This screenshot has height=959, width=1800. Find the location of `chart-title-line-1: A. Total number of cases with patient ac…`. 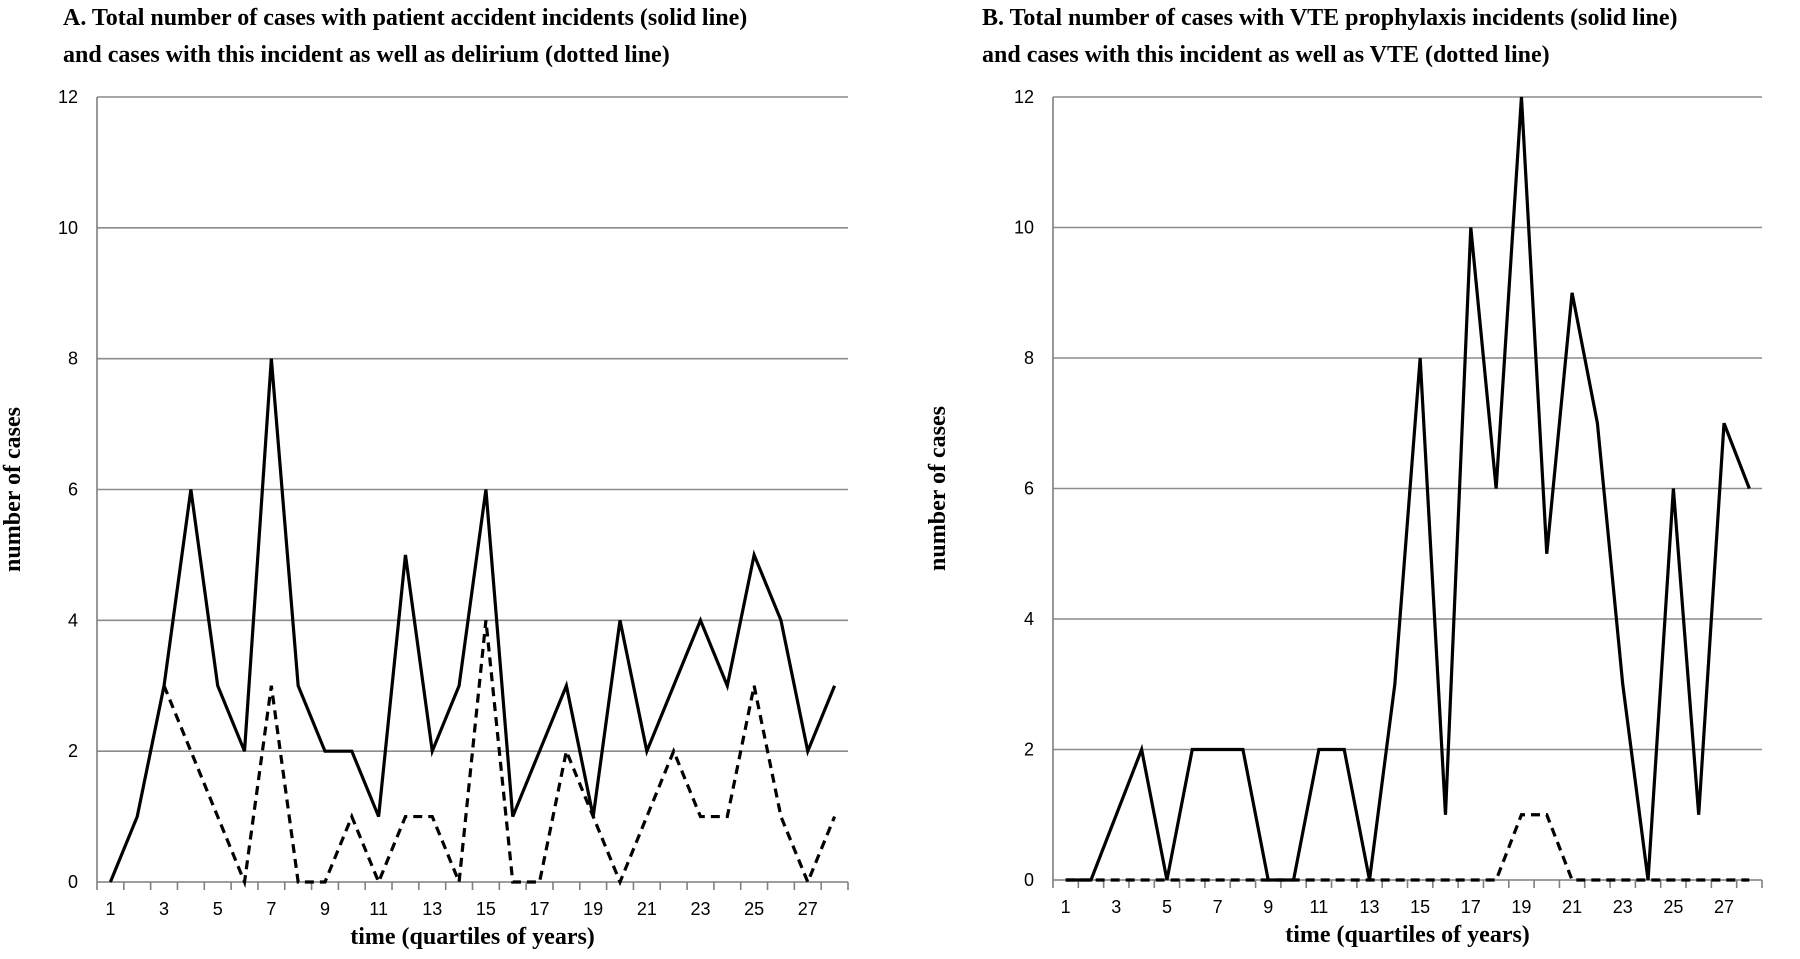

chart-title-line-1: A. Total number of cases with patient ac… is located at coordinates (405, 18).